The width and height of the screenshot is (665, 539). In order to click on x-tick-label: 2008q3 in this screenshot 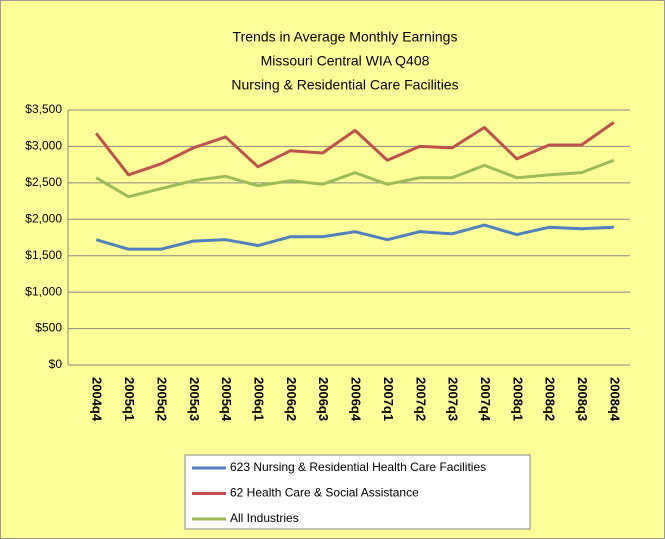, I will do `click(582, 399)`.